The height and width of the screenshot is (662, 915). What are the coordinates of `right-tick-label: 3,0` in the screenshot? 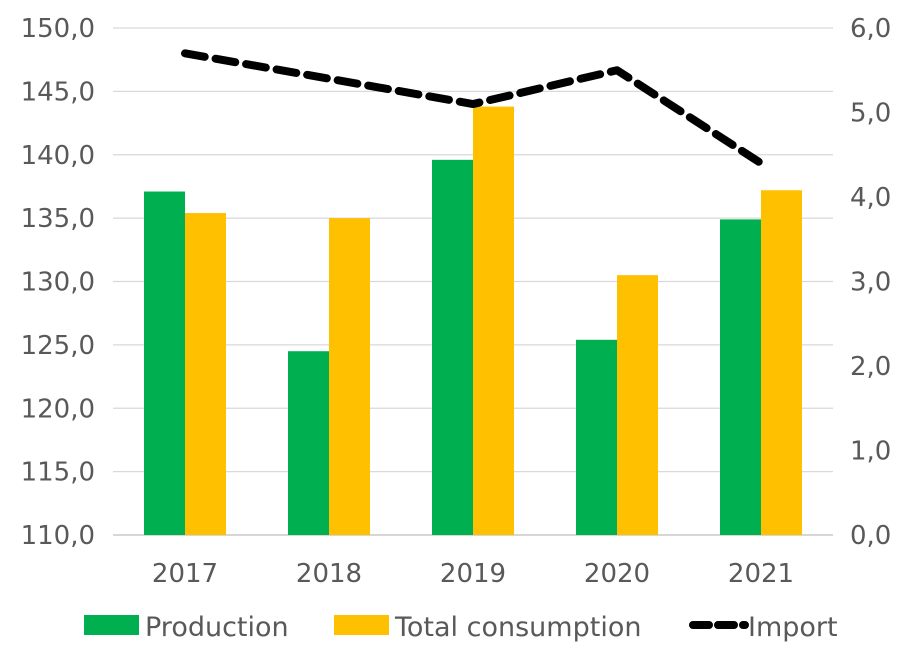 It's located at (870, 283).